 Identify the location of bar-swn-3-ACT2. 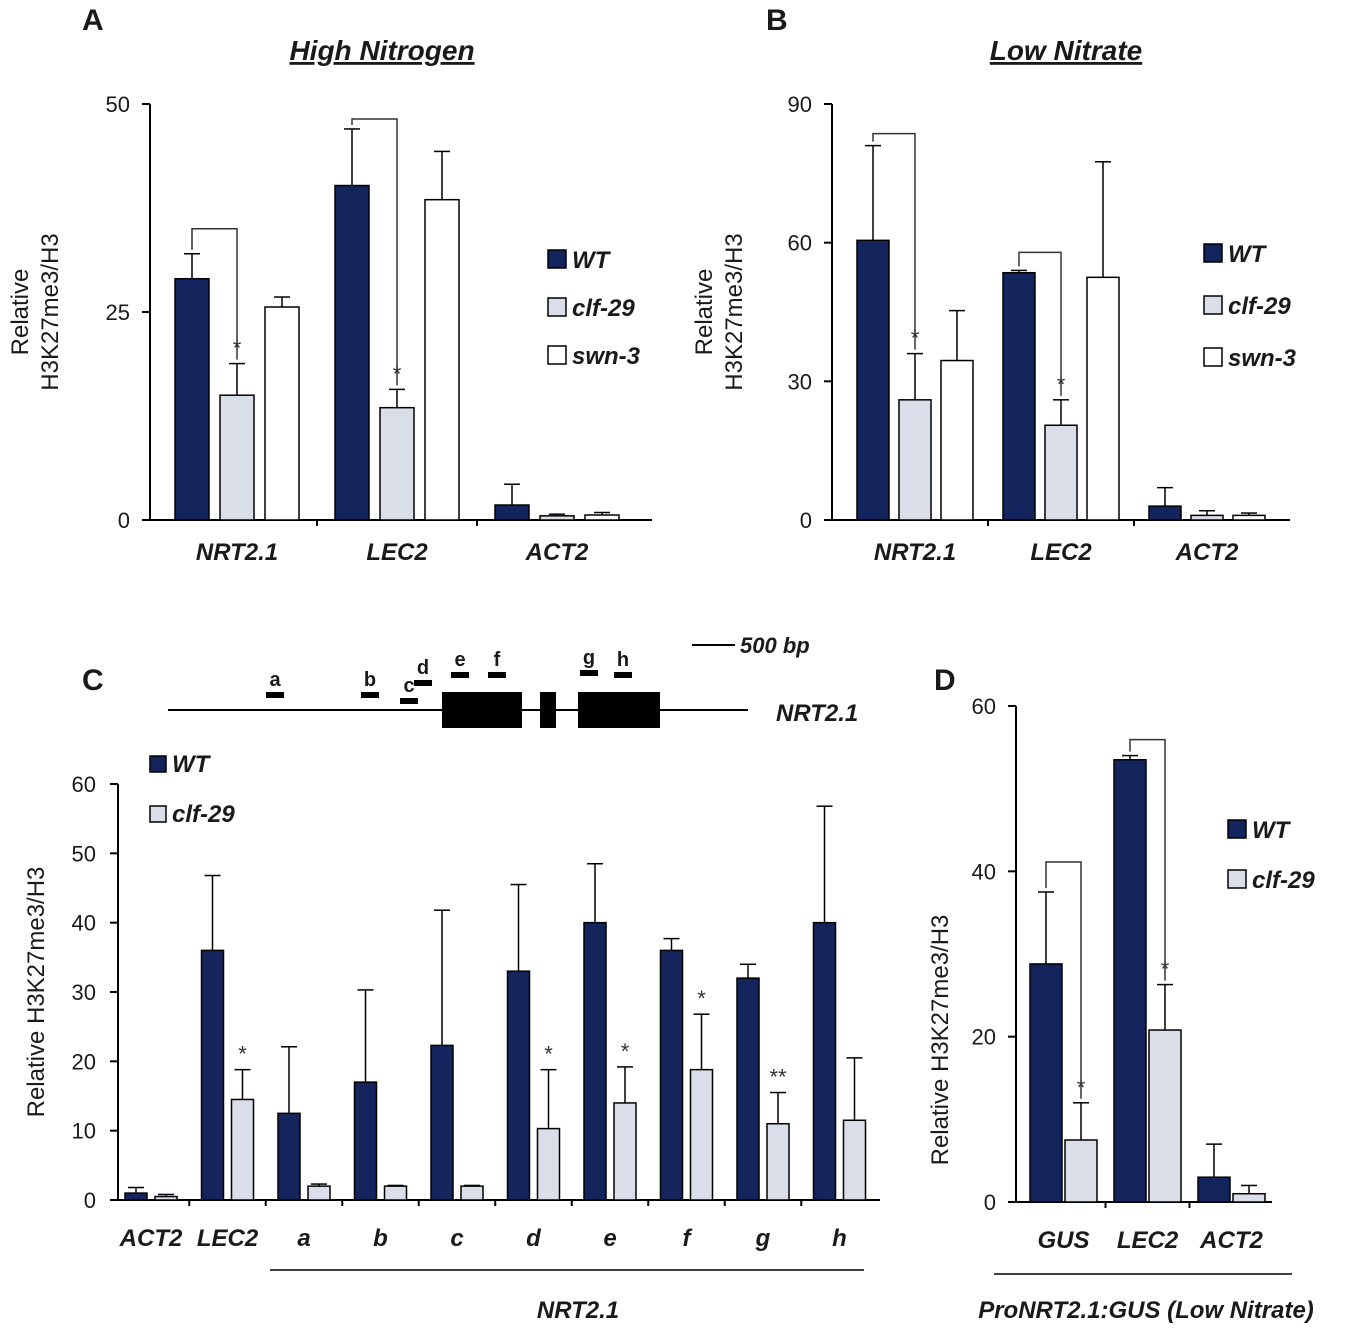
(602, 517).